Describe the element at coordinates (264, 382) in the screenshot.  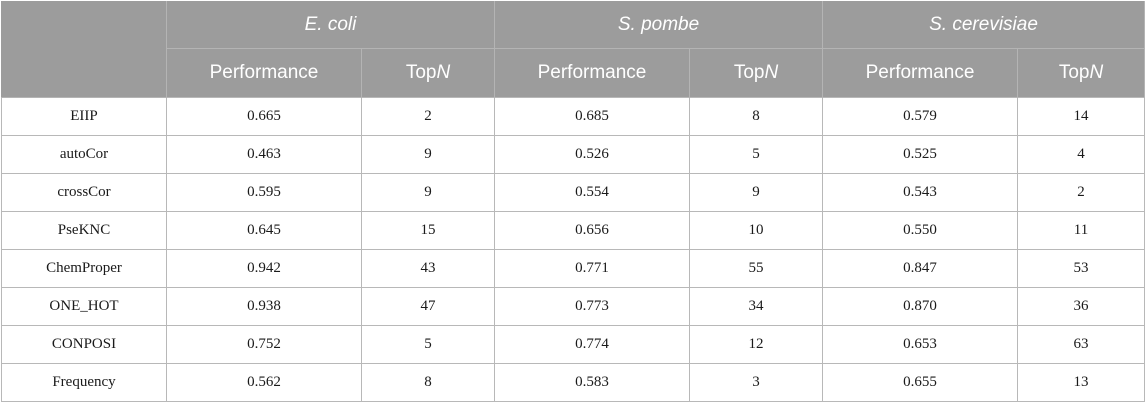
I see `ecoli-performance-cell: 0.562` at that location.